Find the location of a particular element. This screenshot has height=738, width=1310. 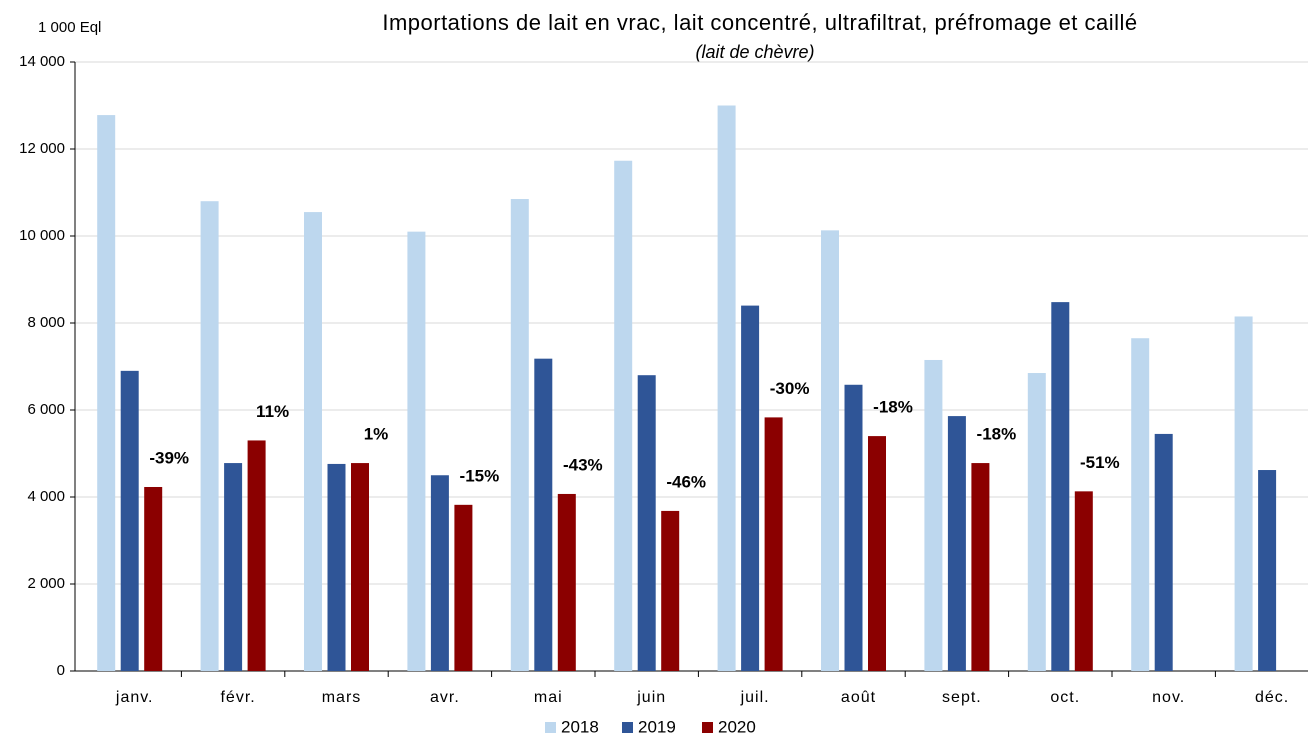

chart-subtitle: (lait de chèvre) is located at coordinates (754, 52).